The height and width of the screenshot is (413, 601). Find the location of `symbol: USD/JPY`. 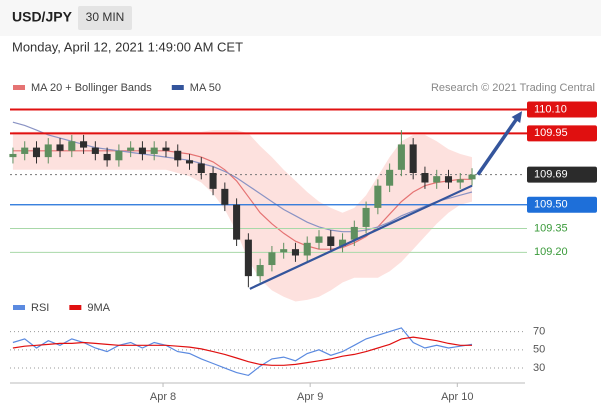

symbol: USD/JPY is located at coordinates (42, 17).